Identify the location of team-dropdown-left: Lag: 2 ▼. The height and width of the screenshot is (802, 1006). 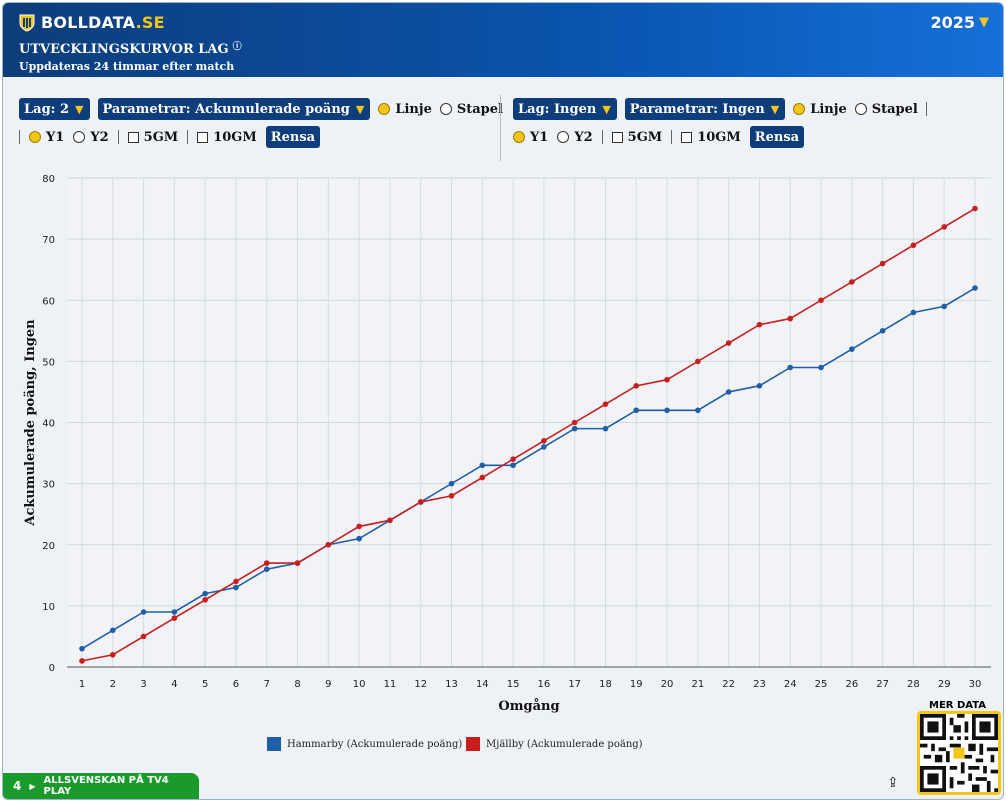
(54, 109).